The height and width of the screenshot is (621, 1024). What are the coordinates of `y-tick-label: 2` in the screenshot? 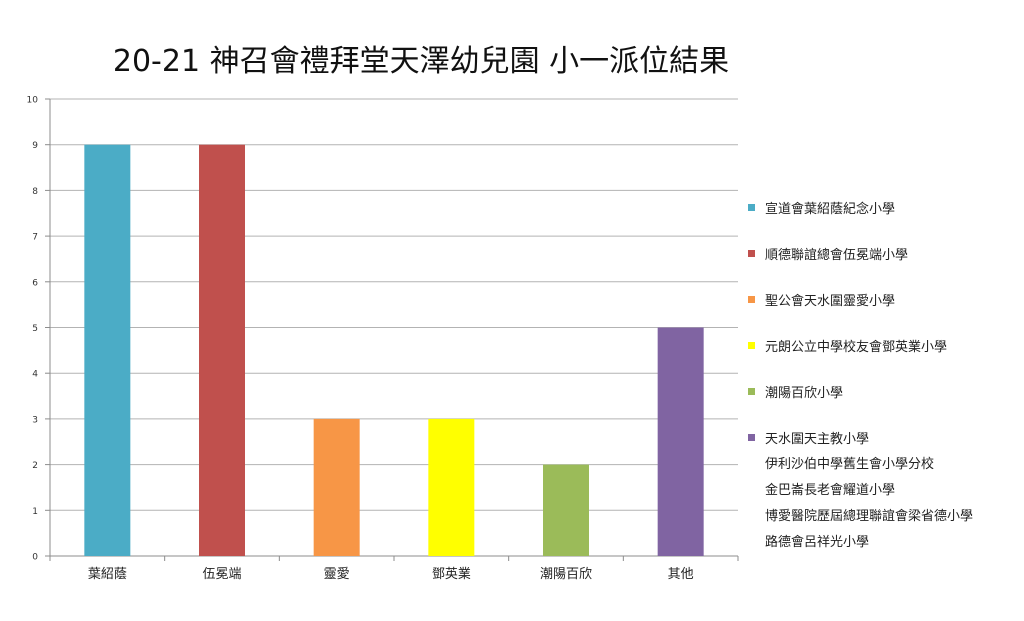 It's located at (35, 466).